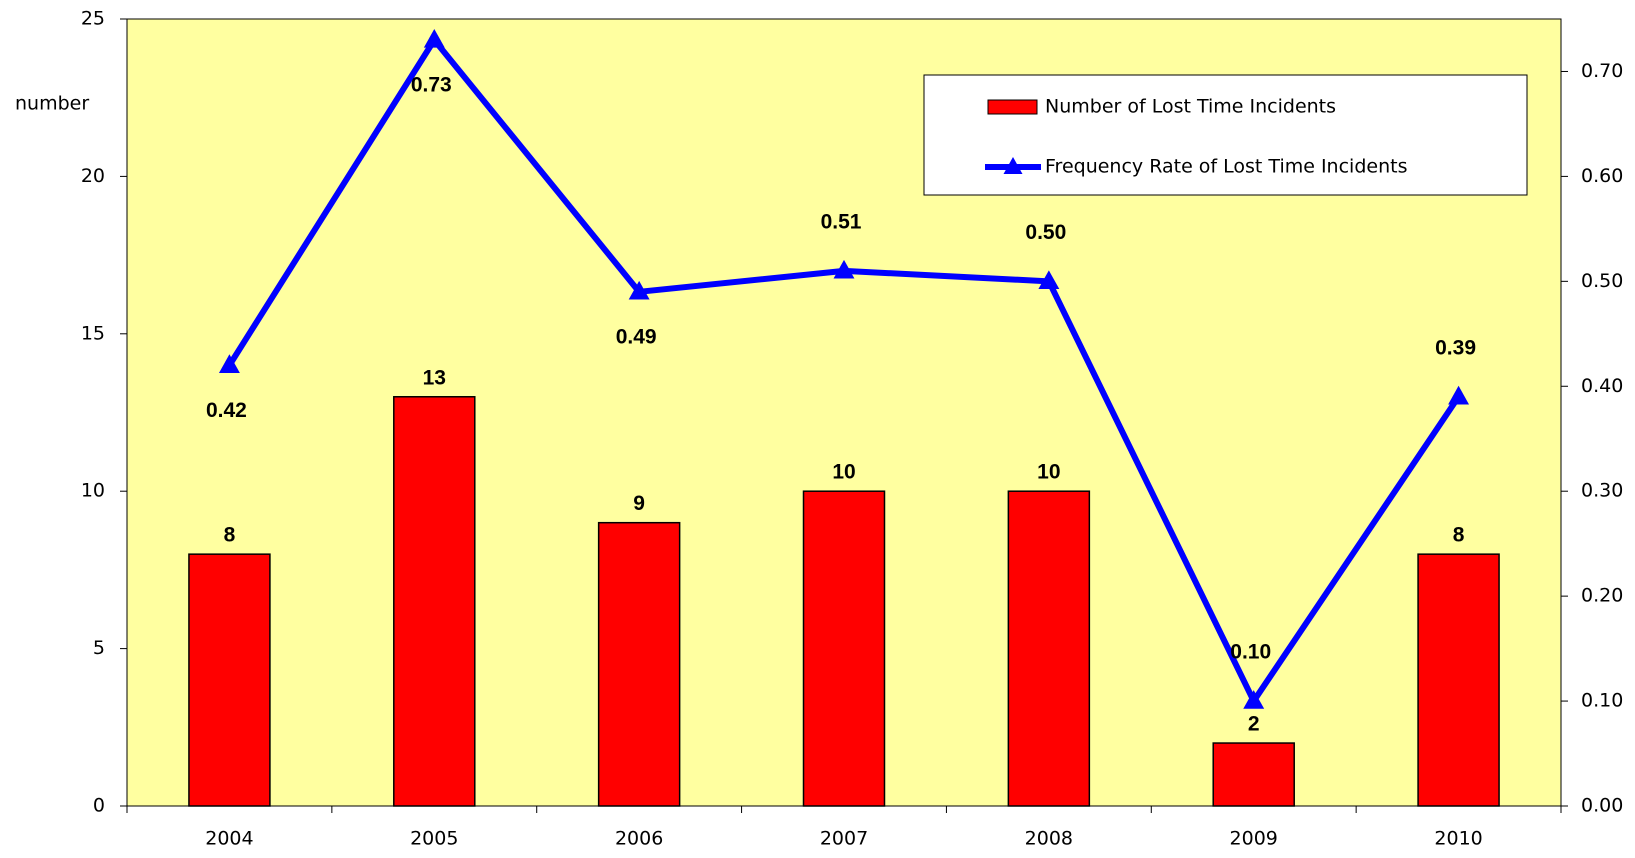 The width and height of the screenshot is (1635, 858). Describe the element at coordinates (1250, 652) in the screenshot. I see `line-value-label: 0.10` at that location.